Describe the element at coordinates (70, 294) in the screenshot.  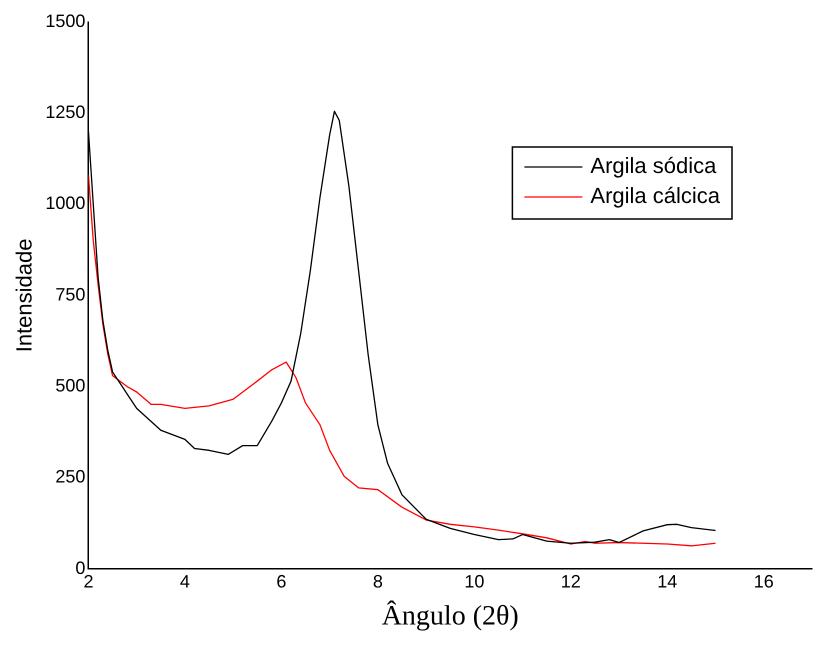
I see `y-tick-label: 750` at that location.